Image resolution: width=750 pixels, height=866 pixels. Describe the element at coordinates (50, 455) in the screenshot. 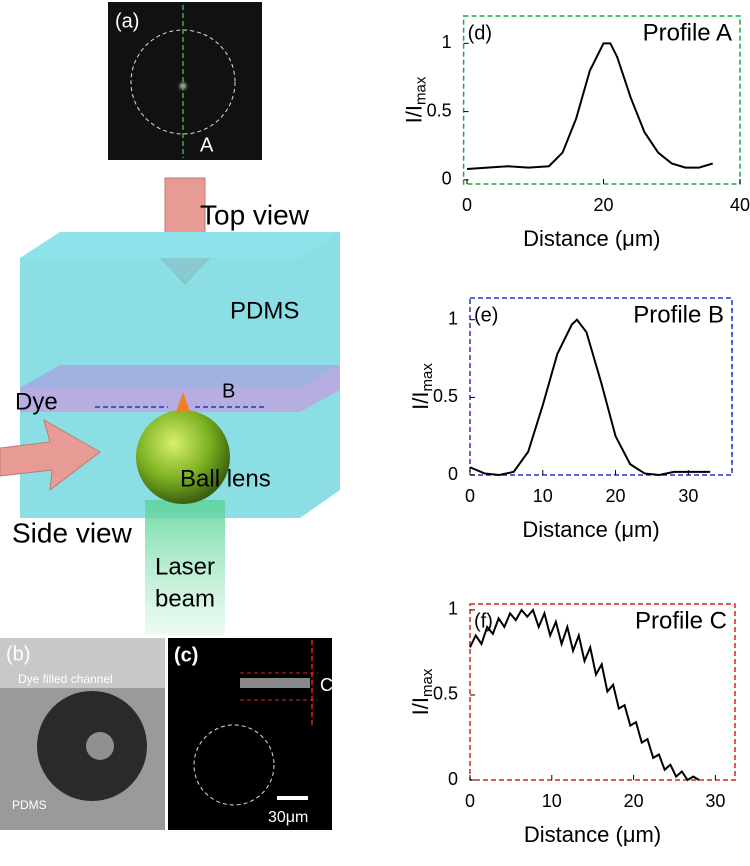

I see `arrow` at that location.